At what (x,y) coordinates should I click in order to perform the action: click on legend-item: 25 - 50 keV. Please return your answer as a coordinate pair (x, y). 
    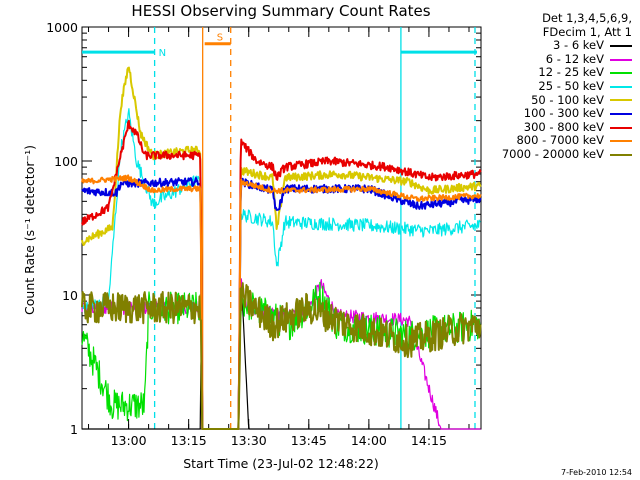
    Looking at the image, I should click on (552, 86).